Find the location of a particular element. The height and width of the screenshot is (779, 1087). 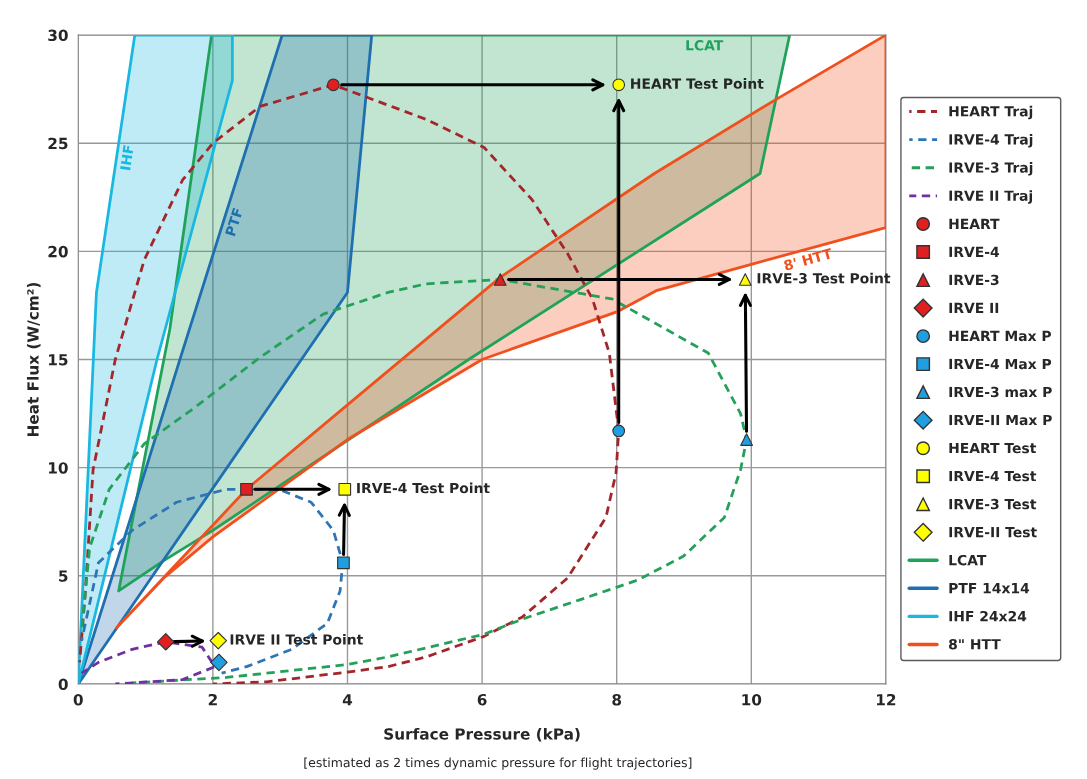

y-tick-label: 25 is located at coordinates (58, 143).